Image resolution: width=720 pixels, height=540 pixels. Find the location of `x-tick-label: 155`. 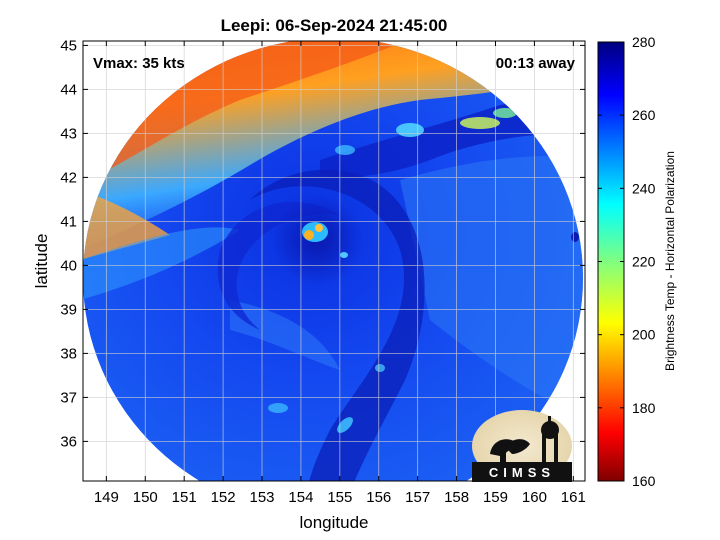

x-tick-label: 155 is located at coordinates (339, 497).